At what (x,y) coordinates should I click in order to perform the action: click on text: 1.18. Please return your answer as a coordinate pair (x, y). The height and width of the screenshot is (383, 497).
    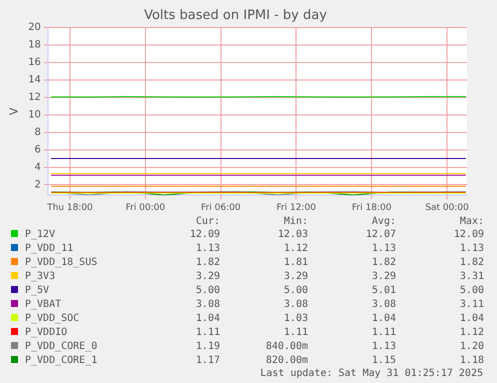
    Looking at the image, I should click on (471, 361).